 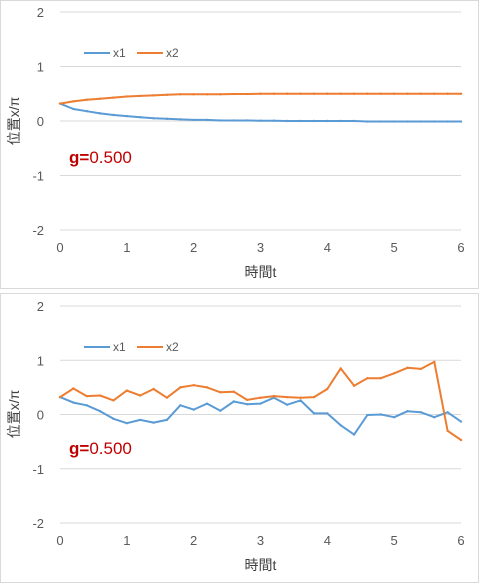 What do you see at coordinates (327, 540) in the screenshot?
I see `x-tick-label: 4` at bounding box center [327, 540].